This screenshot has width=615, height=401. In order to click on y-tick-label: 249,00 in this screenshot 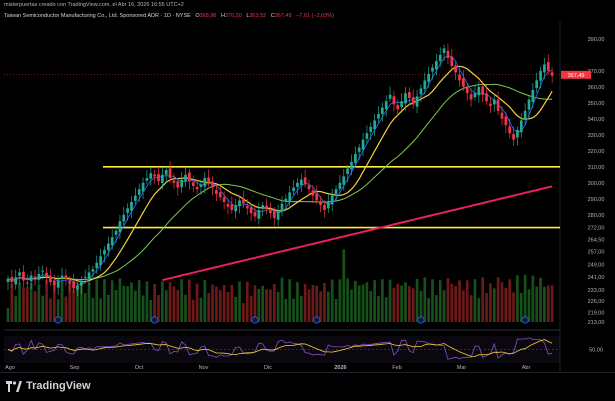, I will do `click(596, 265)`.